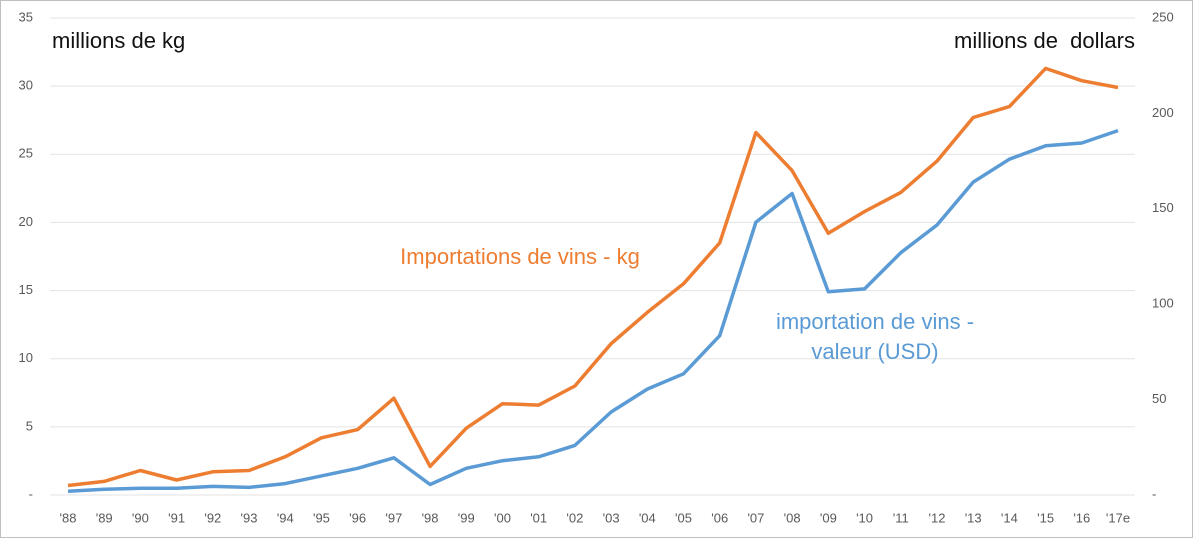 This screenshot has width=1193, height=538. Describe the element at coordinates (26, 221) in the screenshot. I see `y-tick-label: 20` at that location.